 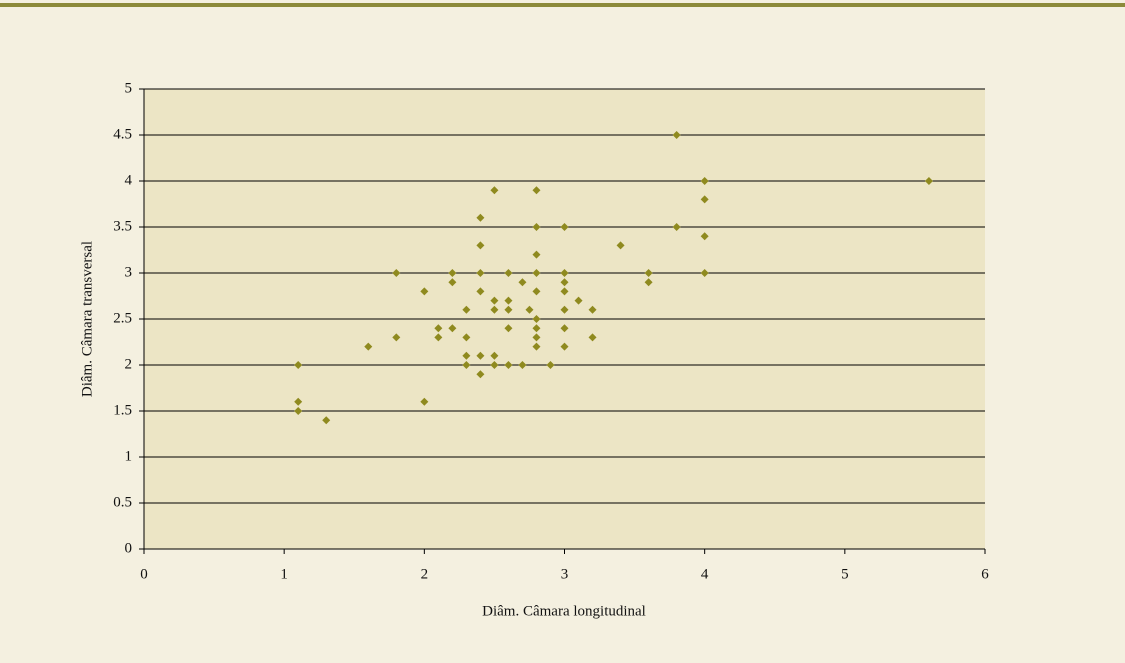 I want to click on y-tick-label: 3, so click(x=129, y=272).